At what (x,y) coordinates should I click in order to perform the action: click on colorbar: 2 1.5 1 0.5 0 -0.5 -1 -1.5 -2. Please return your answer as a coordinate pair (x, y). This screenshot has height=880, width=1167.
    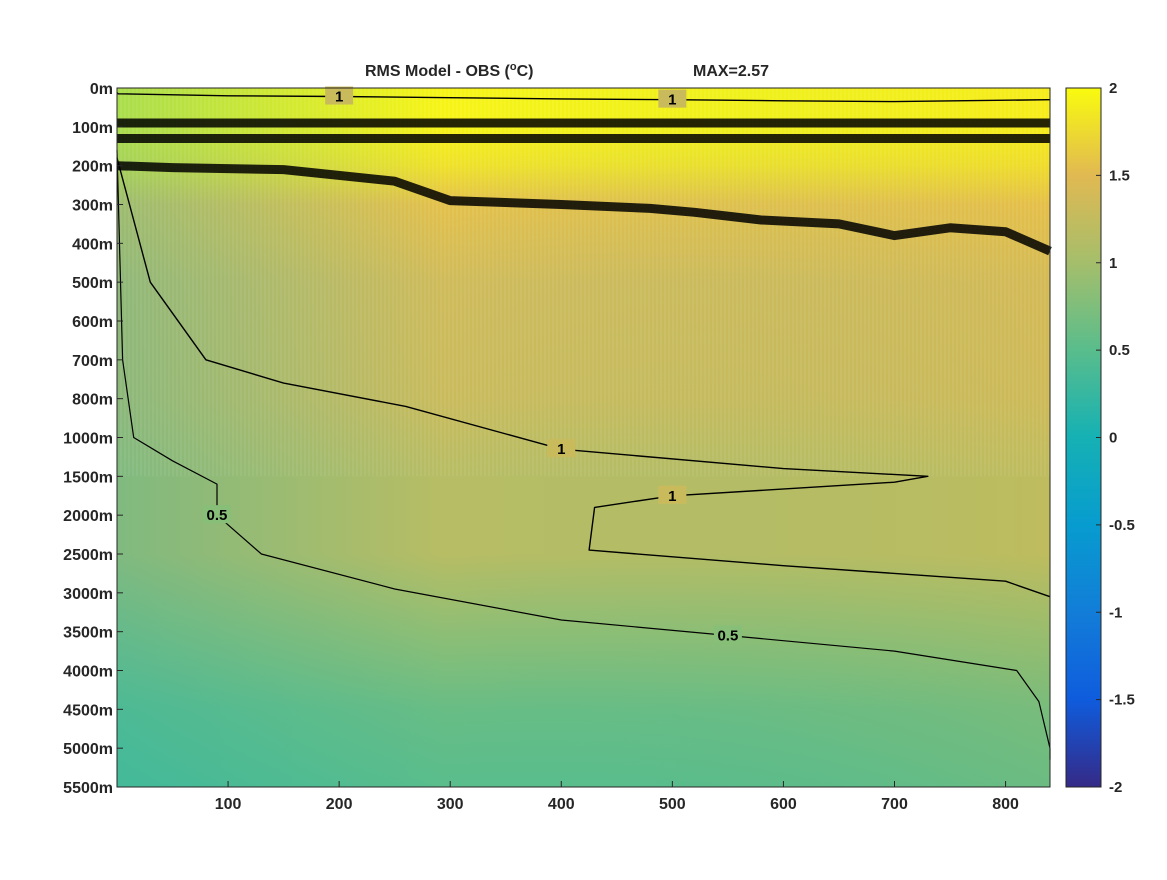
    Looking at the image, I should click on (1100, 438).